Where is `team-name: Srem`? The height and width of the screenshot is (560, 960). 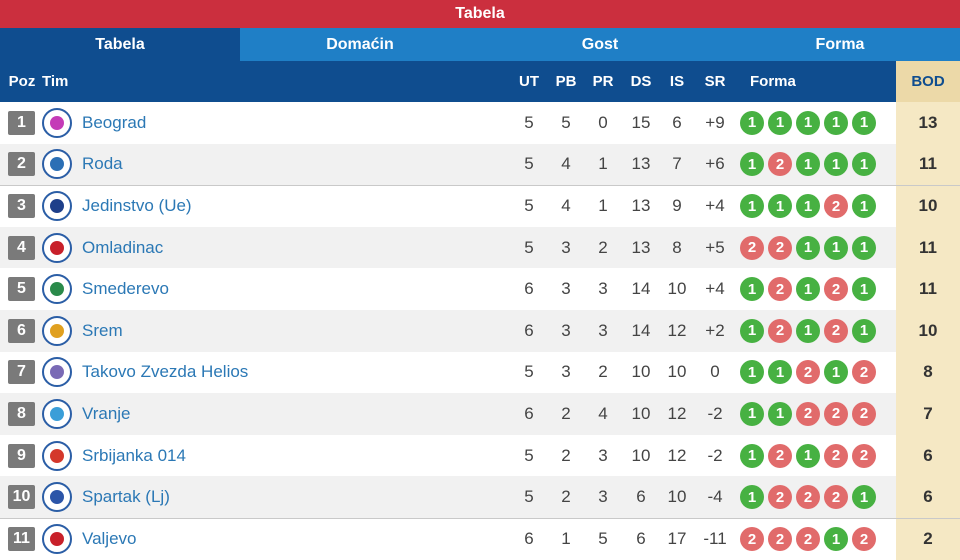
team-name: Srem is located at coordinates (102, 330).